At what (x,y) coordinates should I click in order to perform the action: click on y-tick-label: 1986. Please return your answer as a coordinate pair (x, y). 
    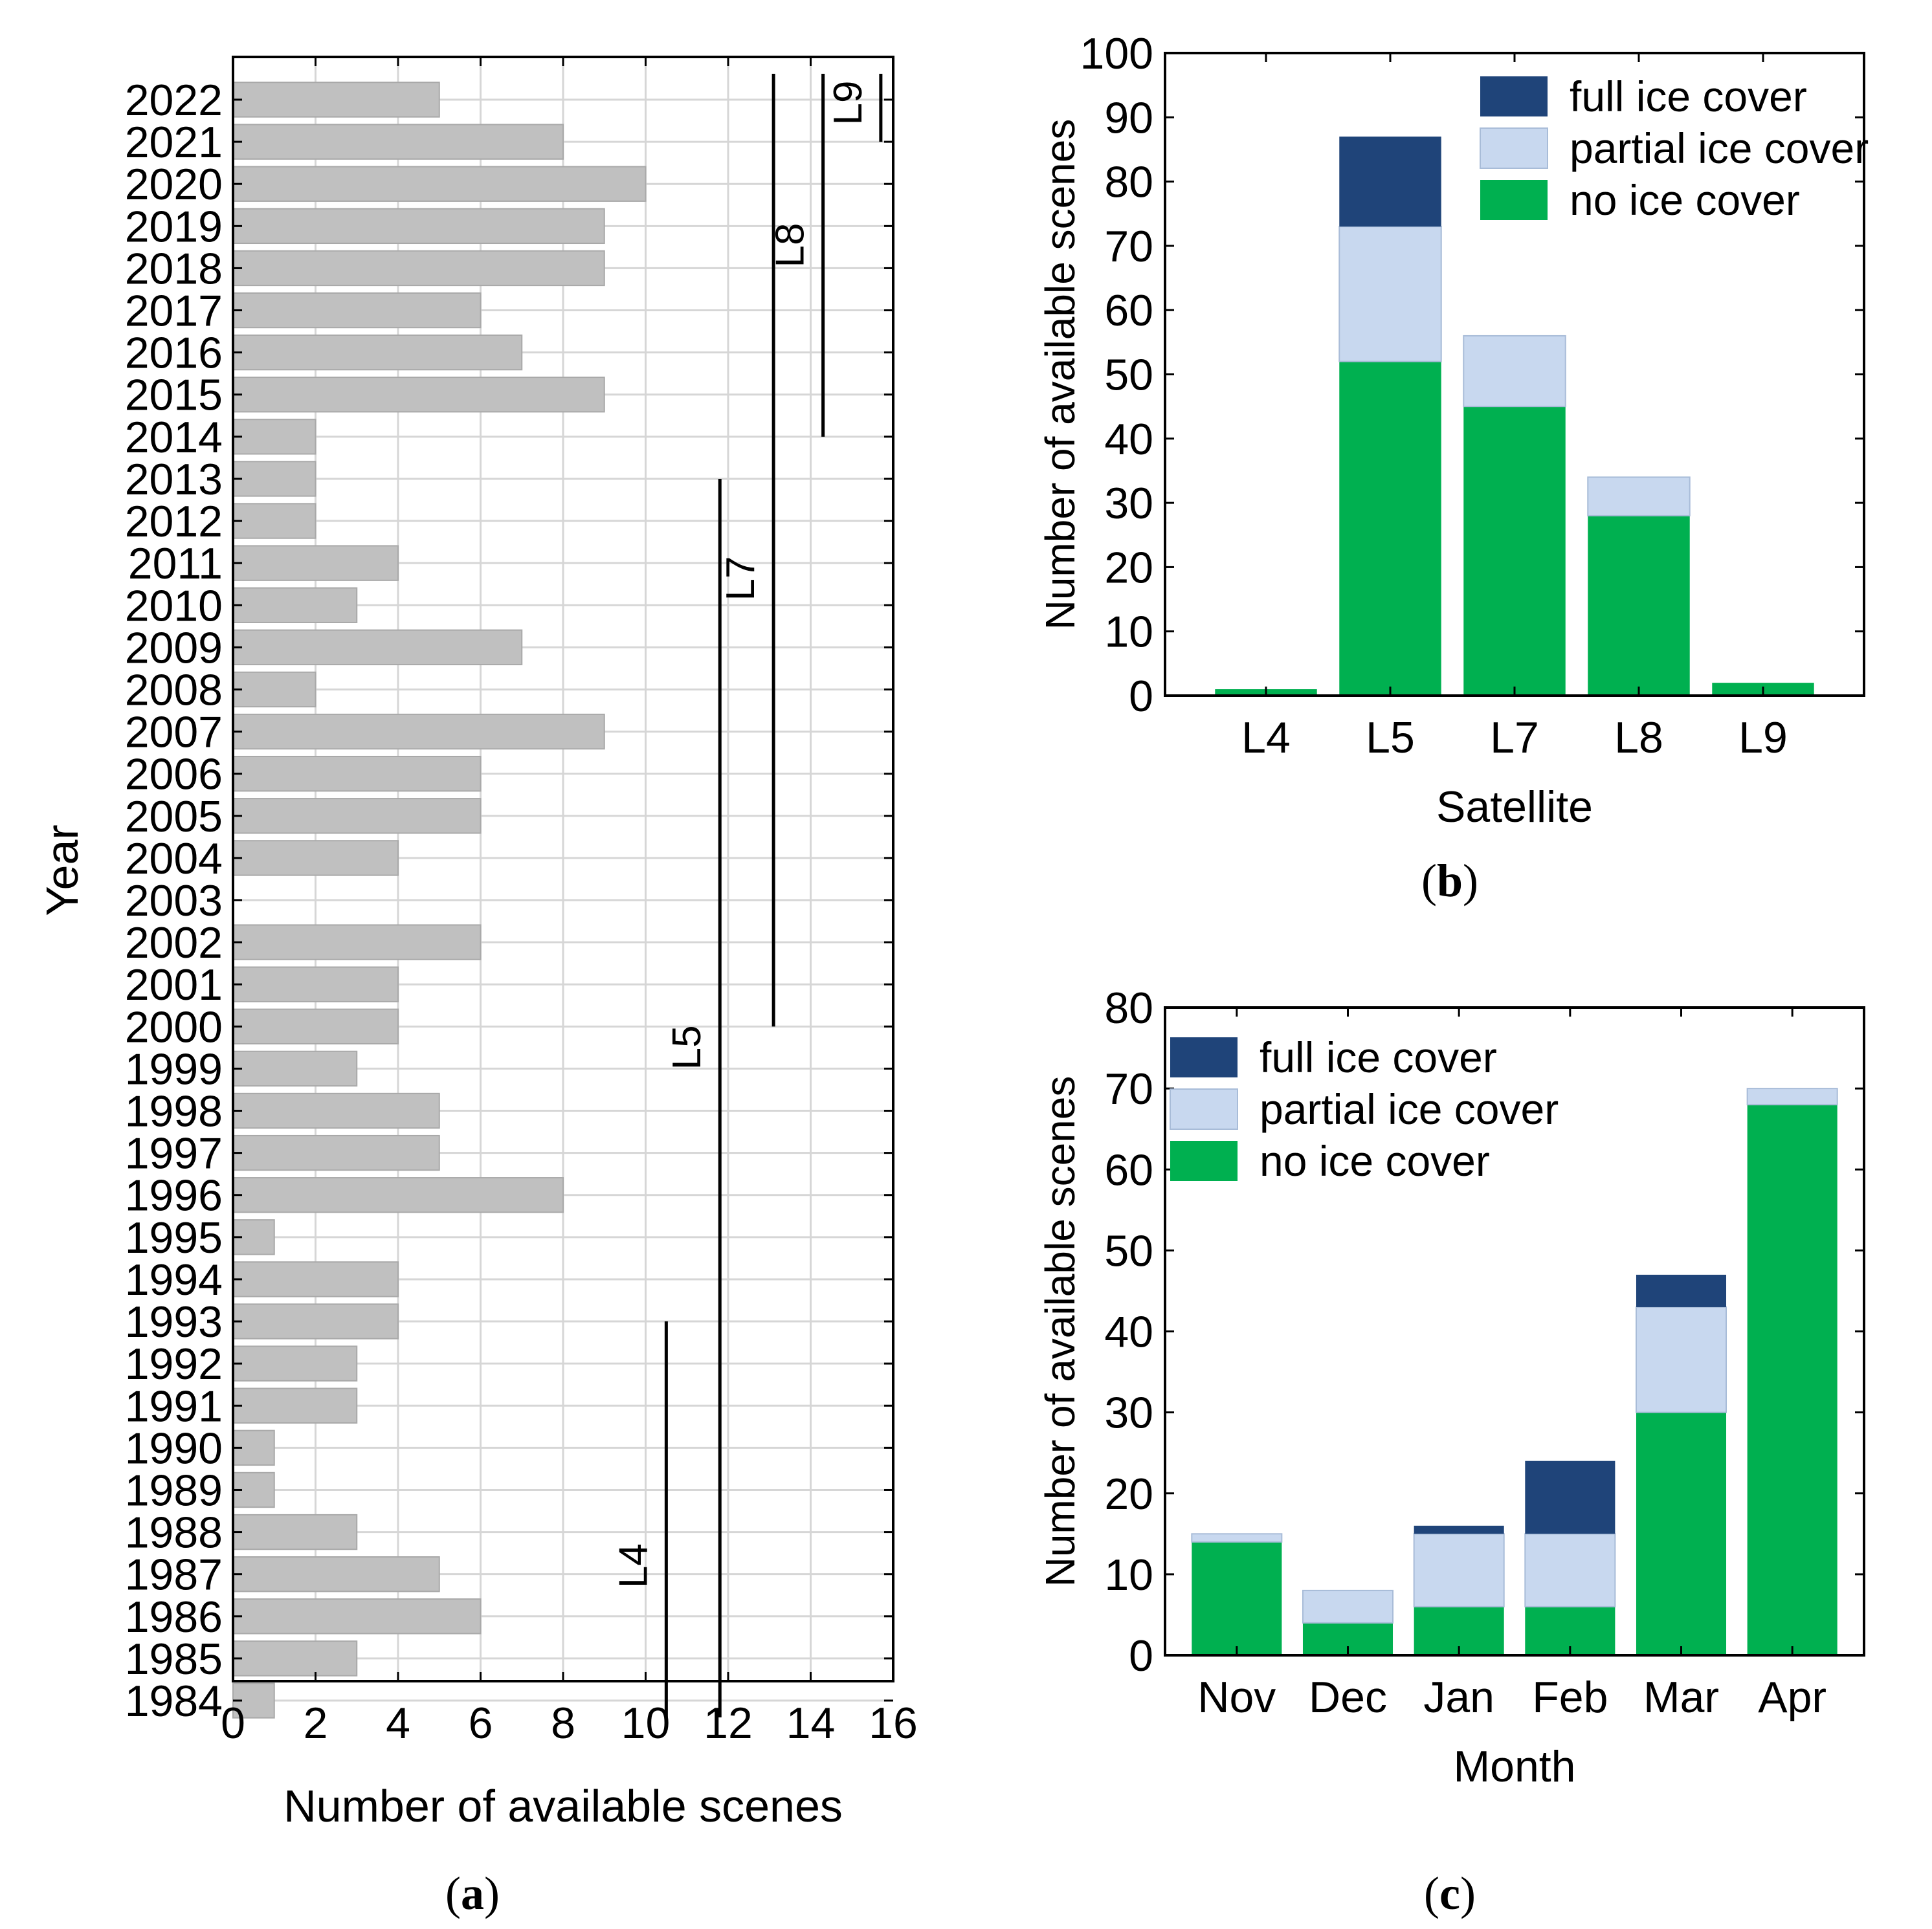
    Looking at the image, I should click on (174, 1617).